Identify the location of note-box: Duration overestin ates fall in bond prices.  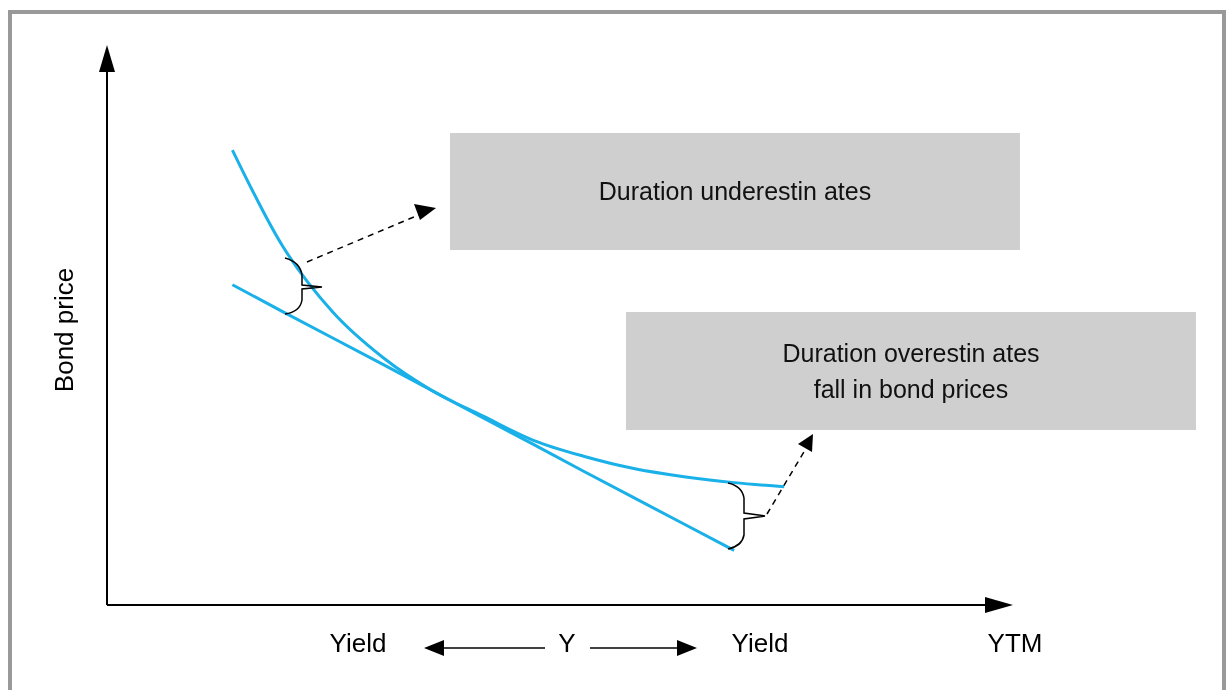
(911, 371).